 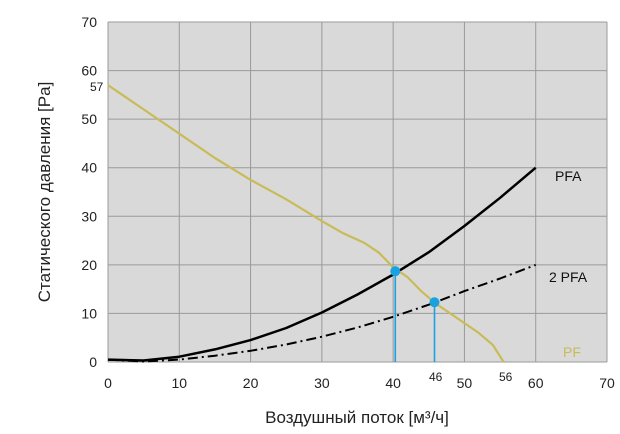 I want to click on y-tick-label: 60, so click(x=89, y=71).